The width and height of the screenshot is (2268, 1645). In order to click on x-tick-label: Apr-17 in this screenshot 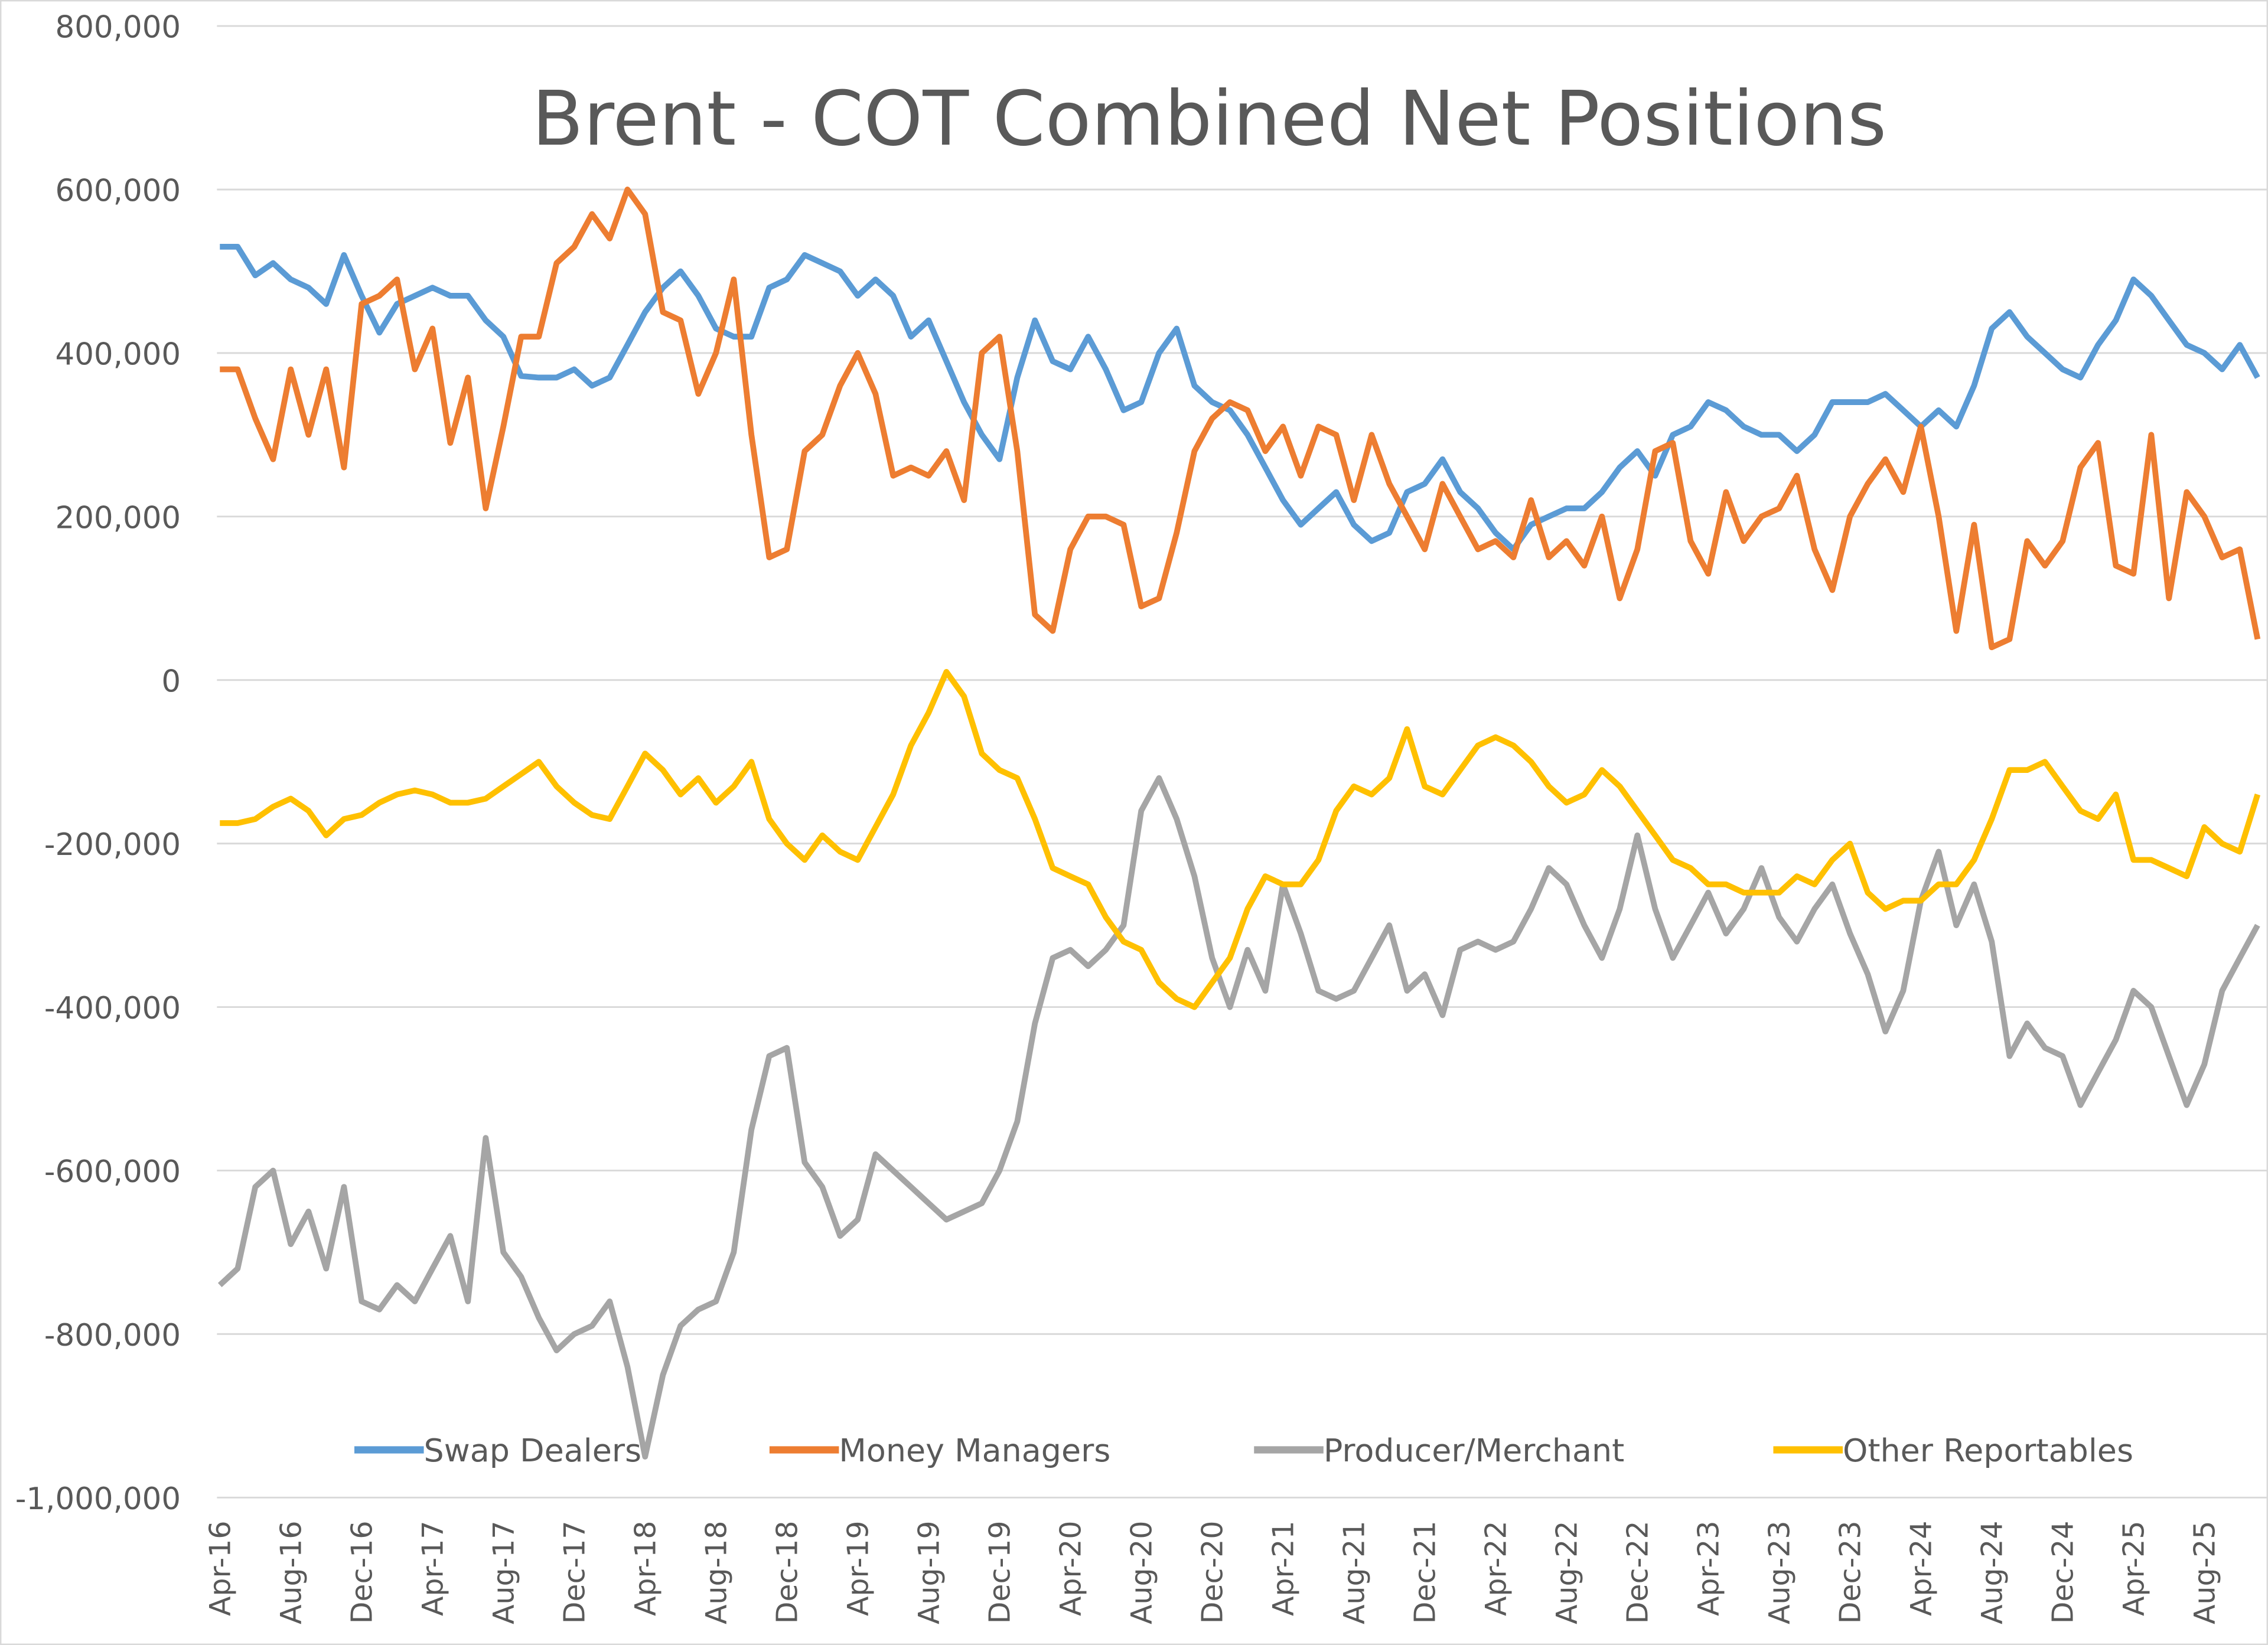, I will do `click(432, 1568)`.